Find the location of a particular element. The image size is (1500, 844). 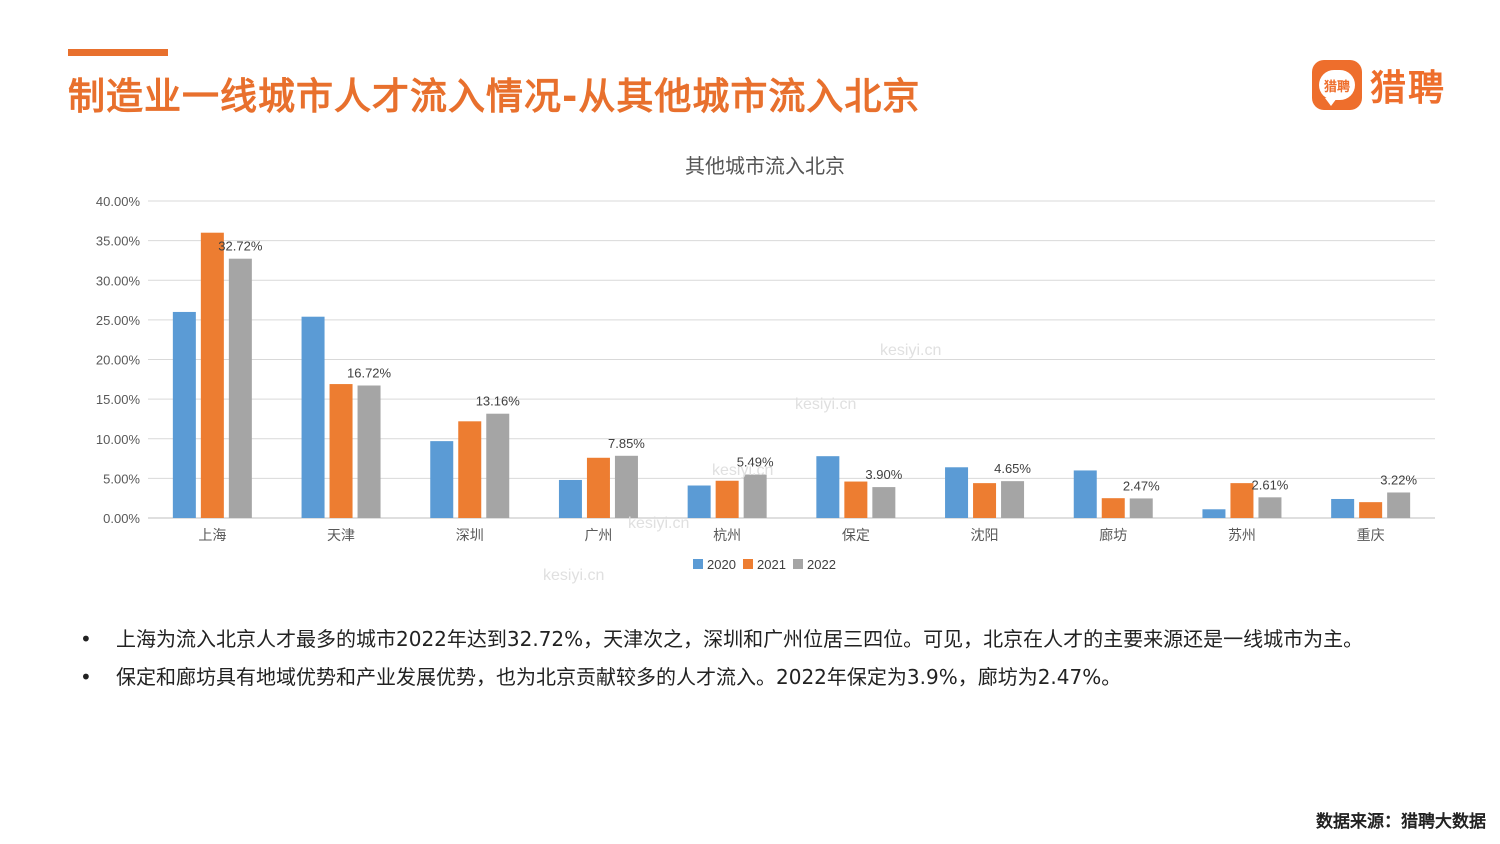

legend-label: 2022 is located at coordinates (821, 564).